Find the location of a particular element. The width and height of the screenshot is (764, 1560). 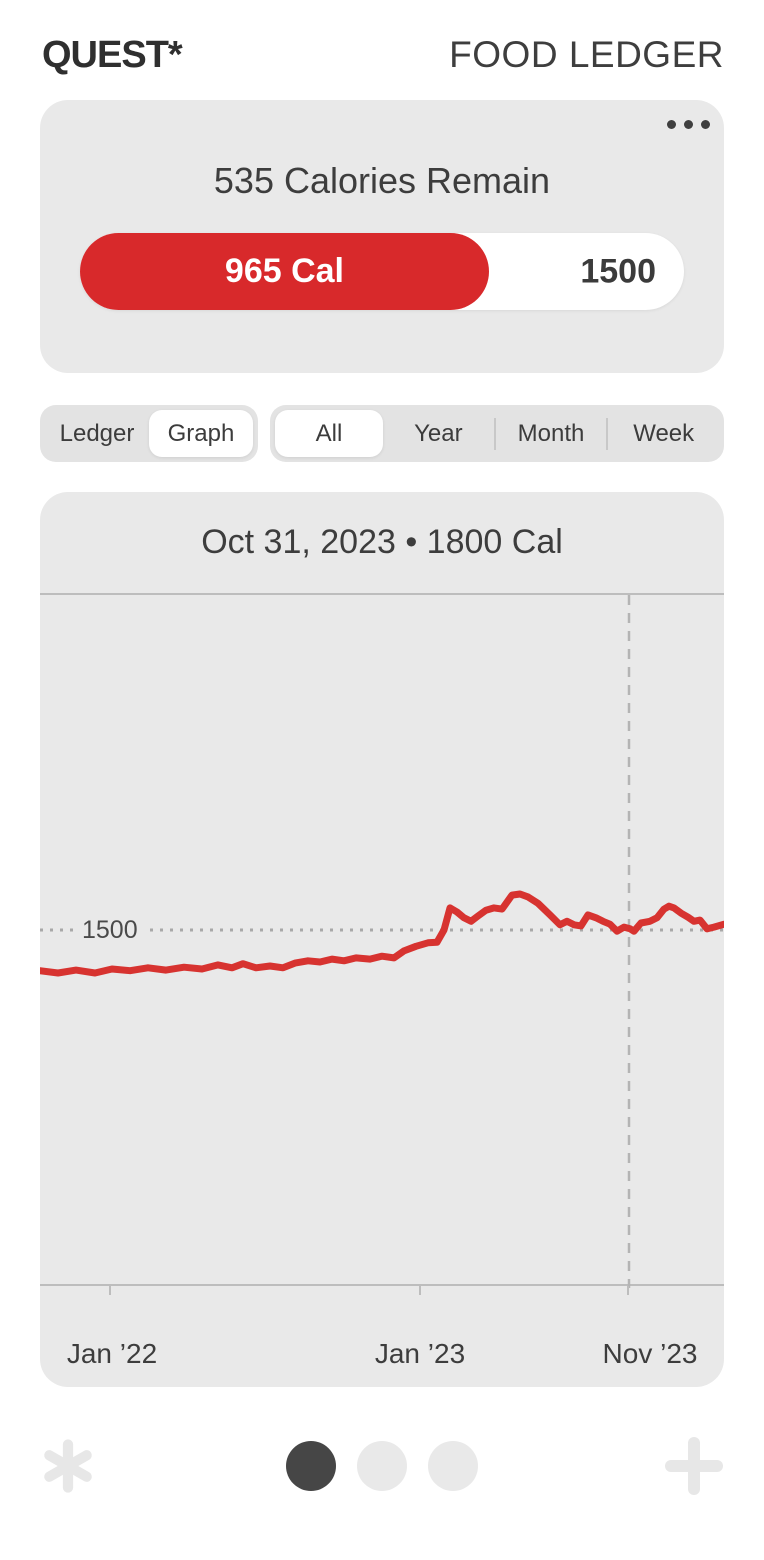

asterisk-button is located at coordinates (68, 1466).